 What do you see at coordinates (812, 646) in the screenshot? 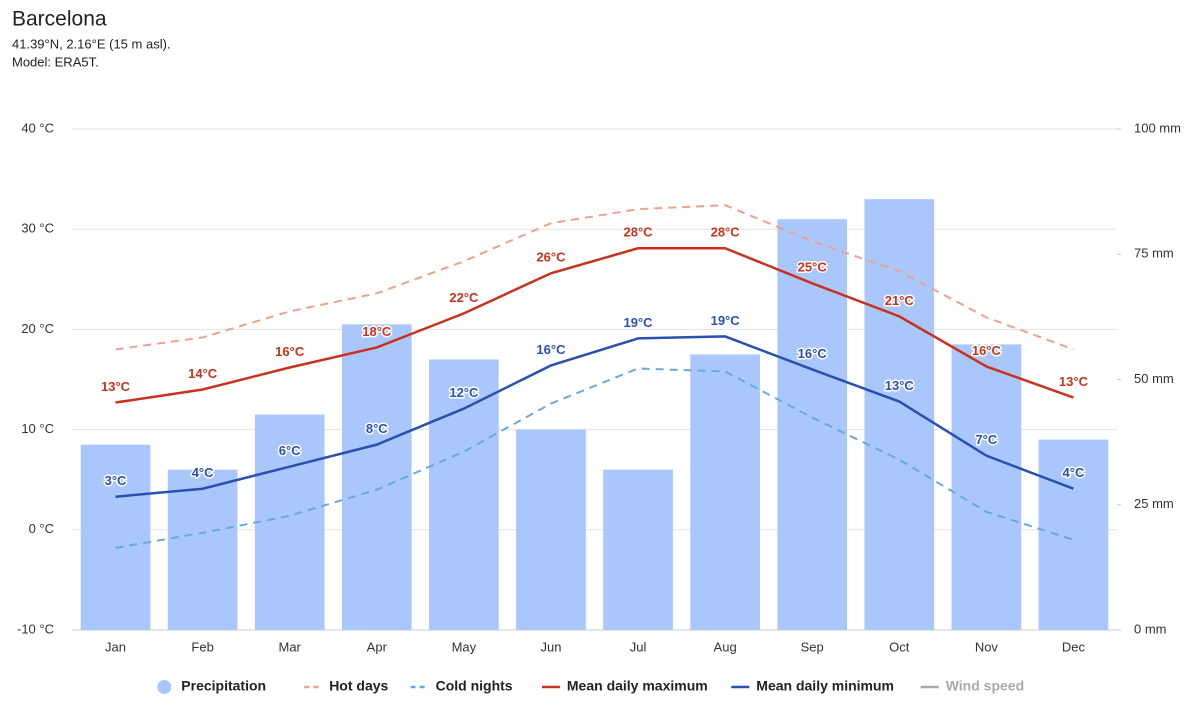
I see `x-tick-label: Sep` at bounding box center [812, 646].